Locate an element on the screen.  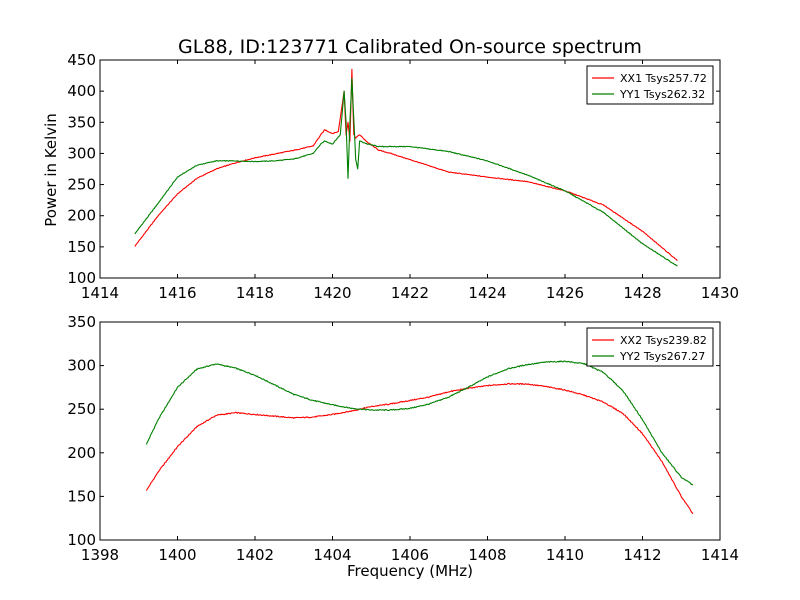
x-tick-label: 1398 is located at coordinates (100, 555).